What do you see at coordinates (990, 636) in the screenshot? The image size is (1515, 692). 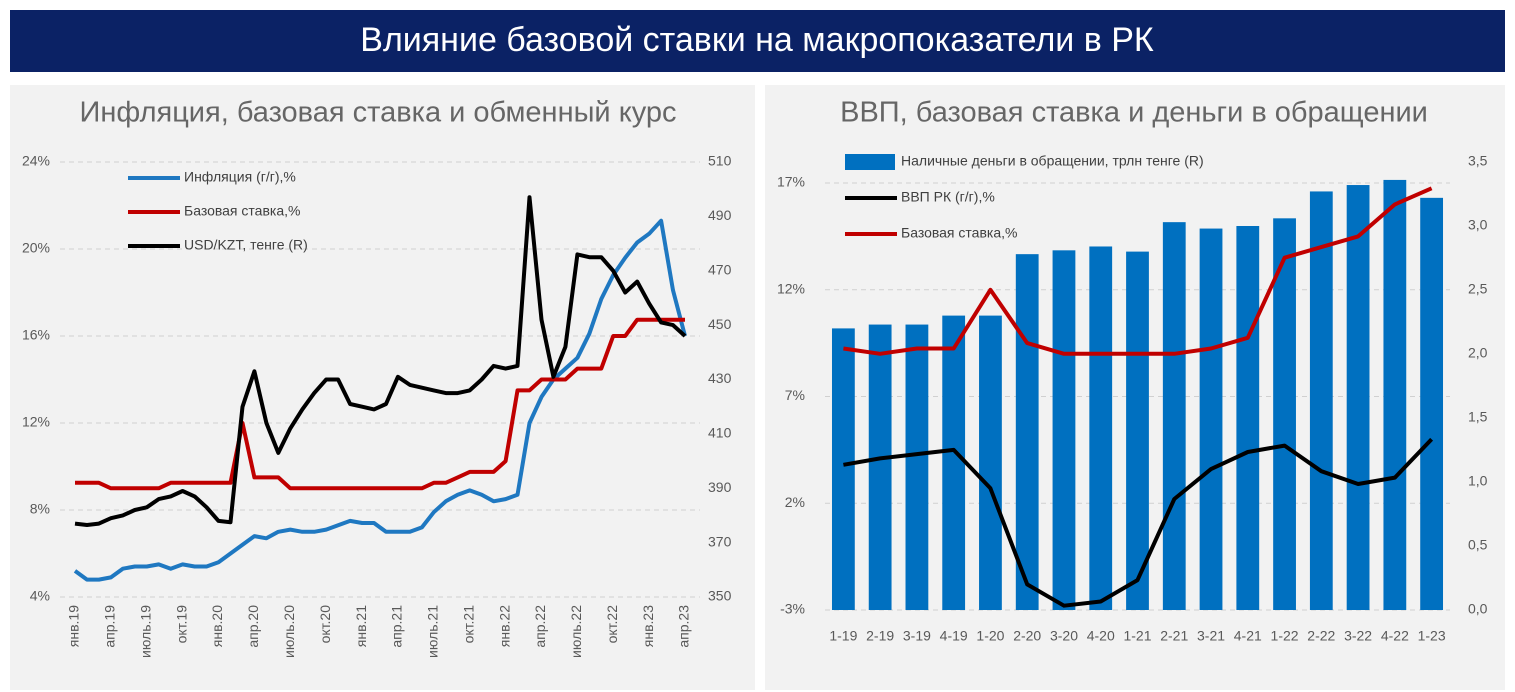 I see `x-tick-label: 1-20` at bounding box center [990, 636].